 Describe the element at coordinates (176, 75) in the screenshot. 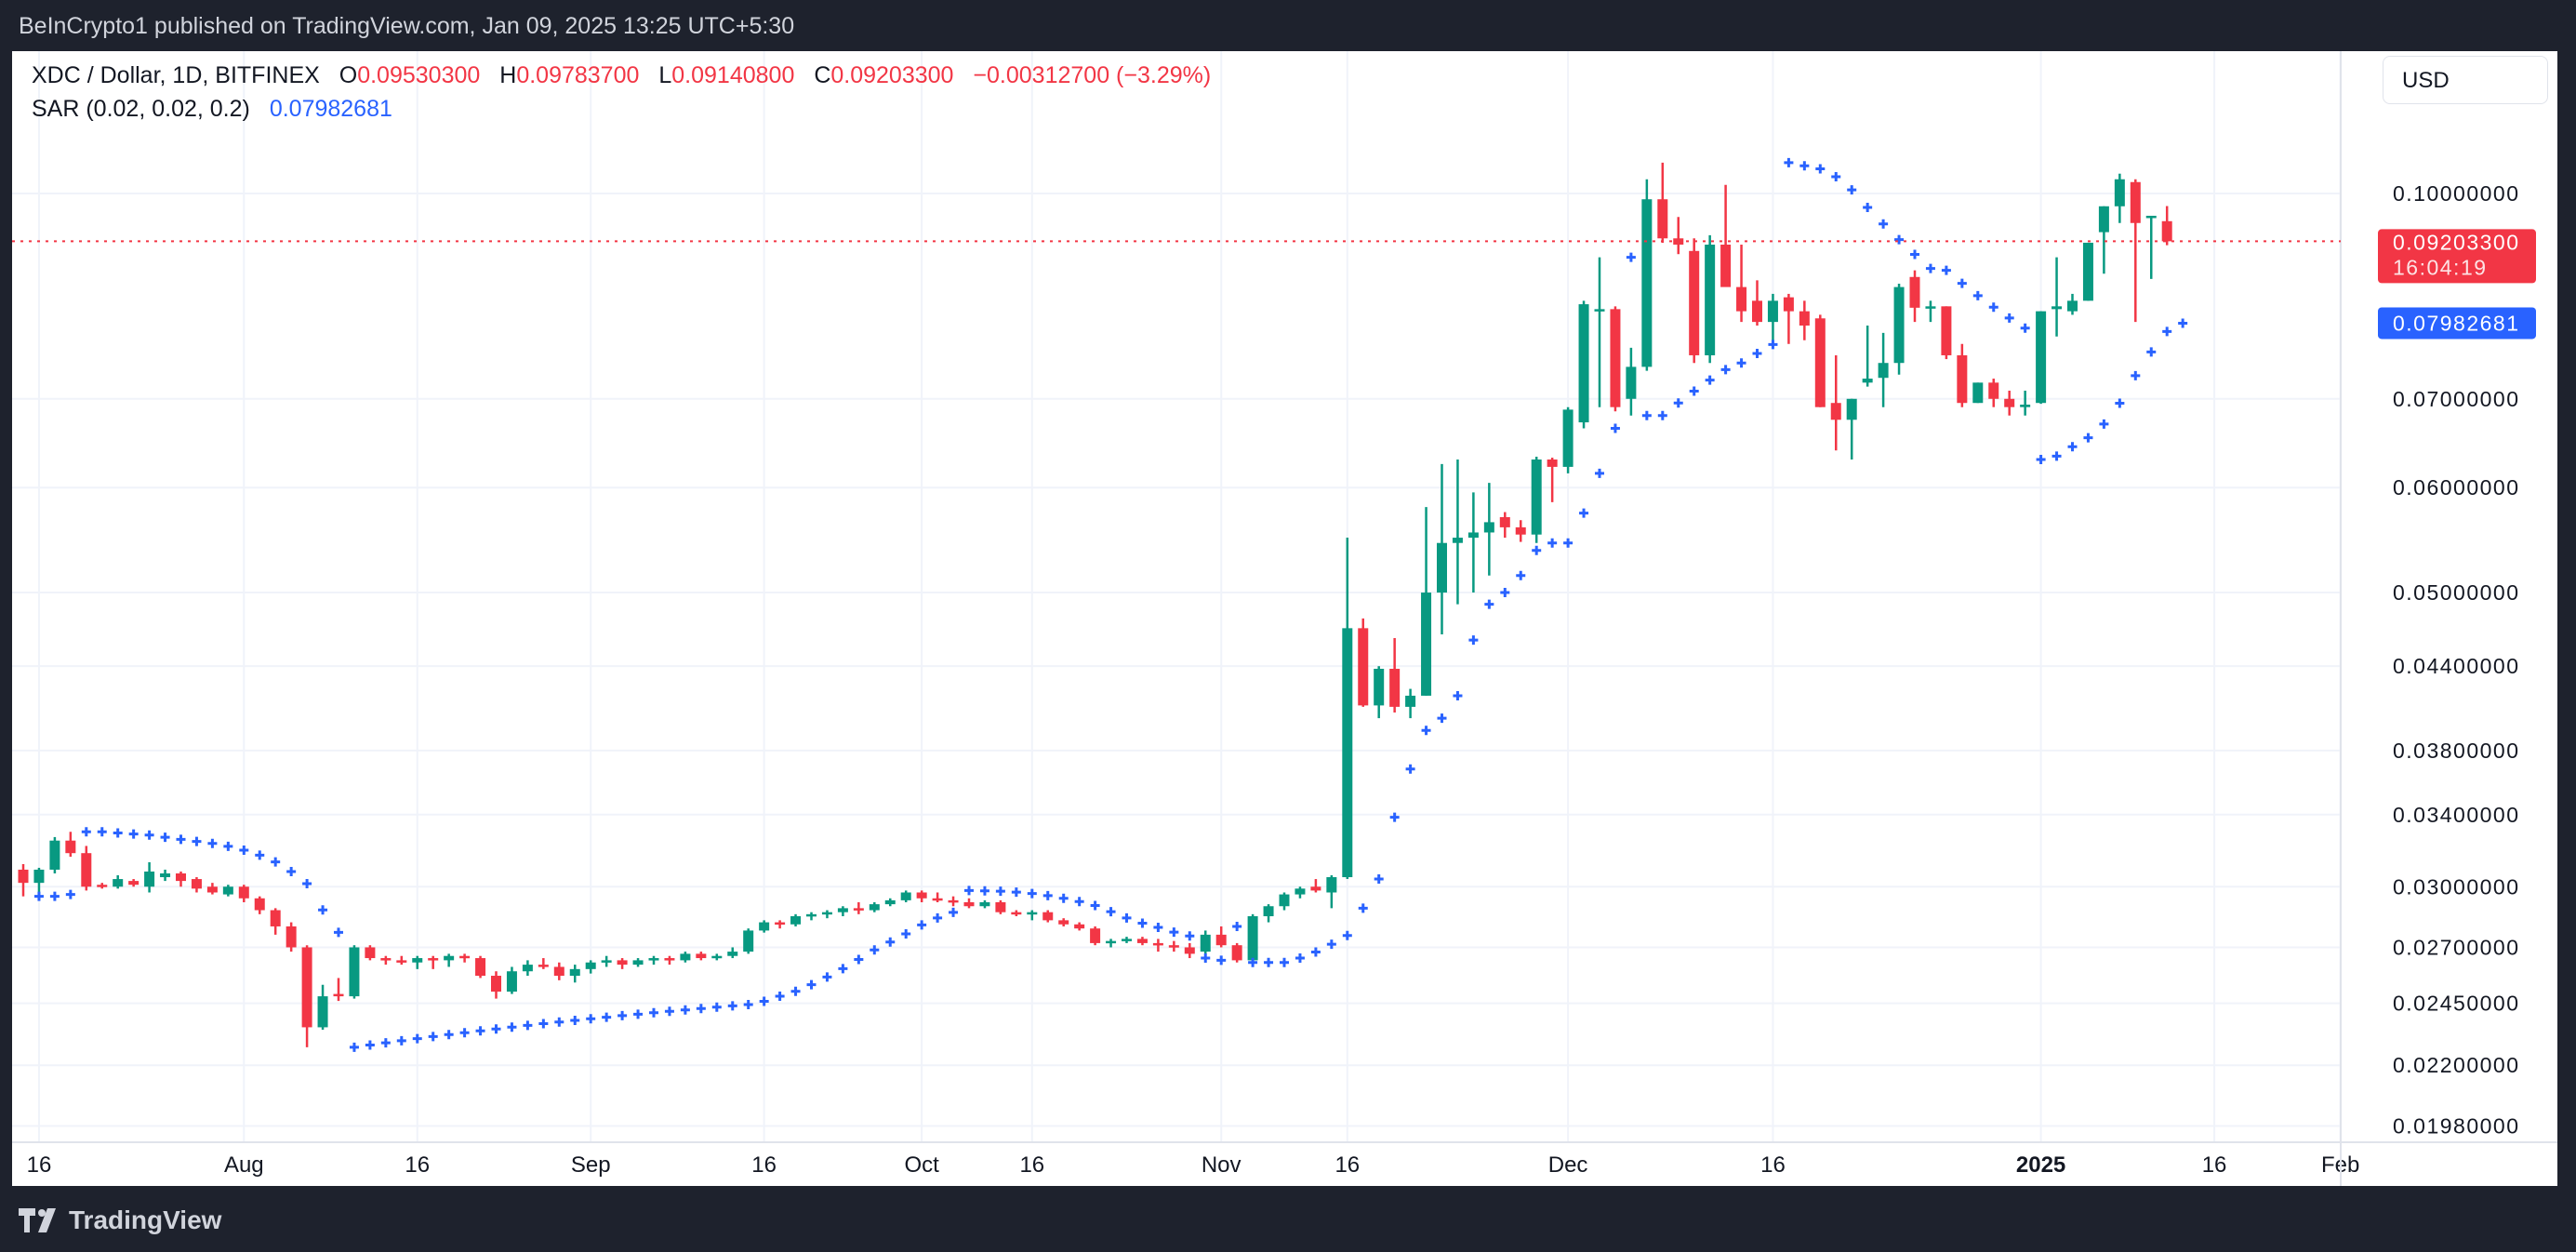

I see `symbol-name: XDC / Dollar, 1D, BITFINEX` at that location.